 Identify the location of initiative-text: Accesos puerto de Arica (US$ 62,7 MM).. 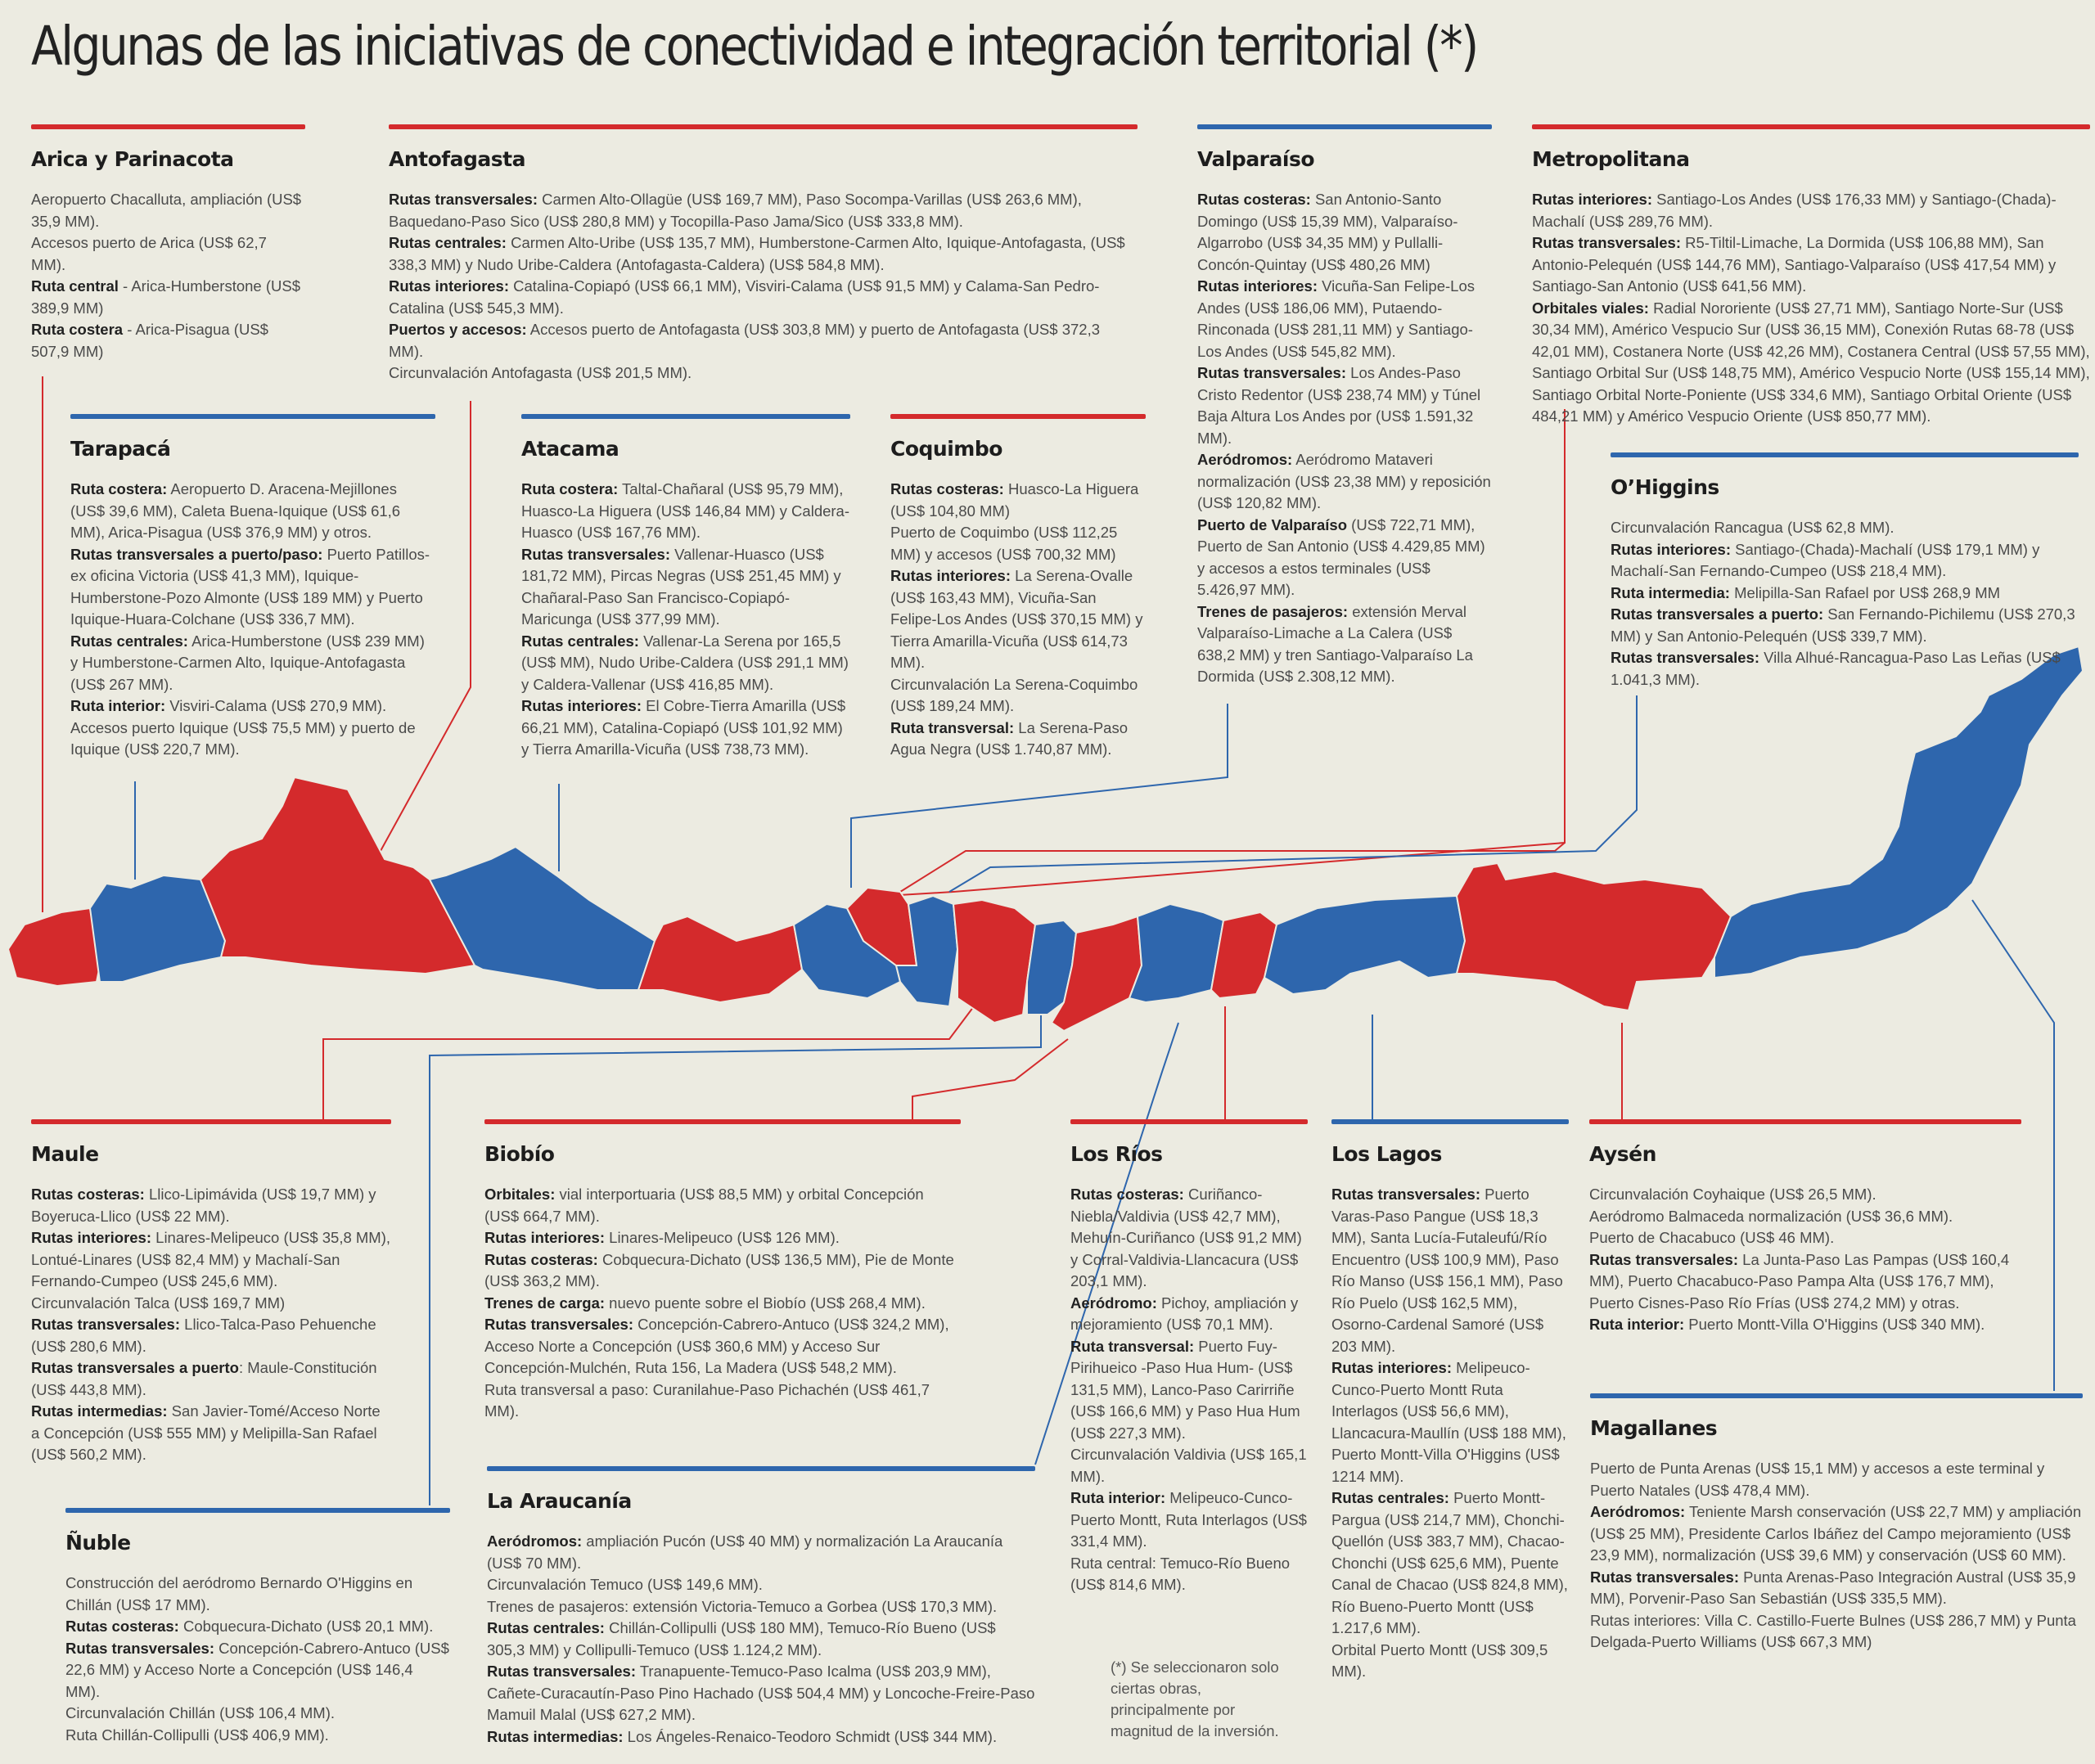
(149, 254).